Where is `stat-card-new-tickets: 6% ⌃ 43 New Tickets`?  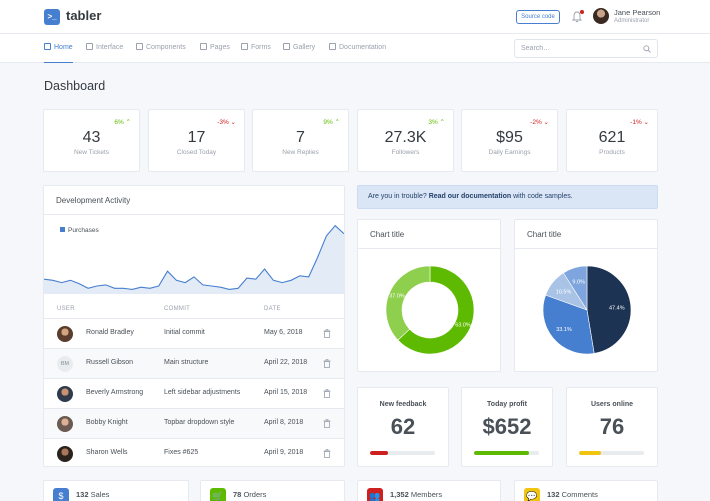
stat-card-new-tickets: 6% ⌃ 43 New Tickets is located at coordinates (91, 140).